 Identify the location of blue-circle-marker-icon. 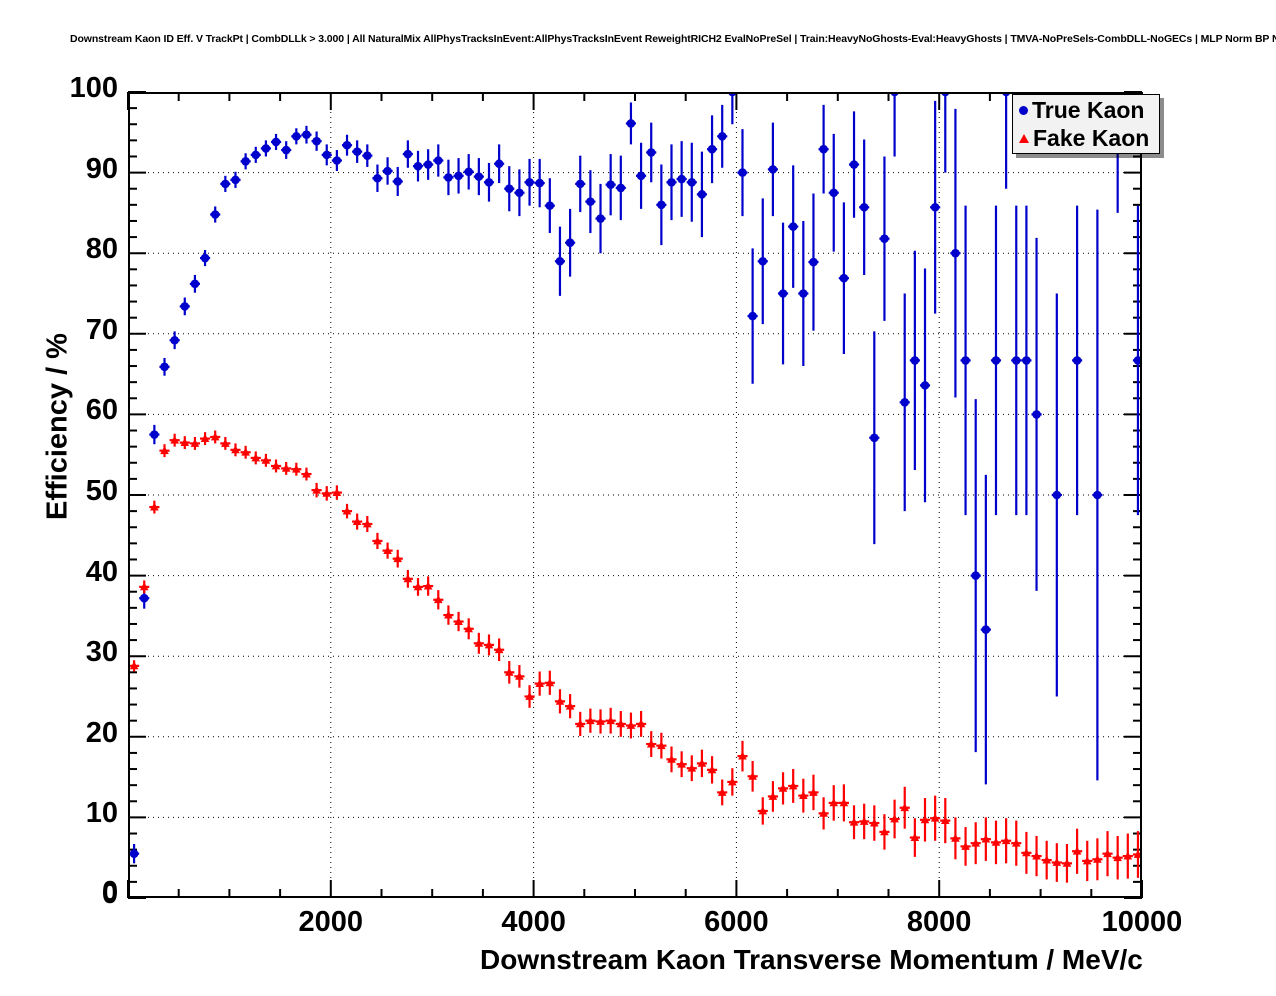
(1023, 110).